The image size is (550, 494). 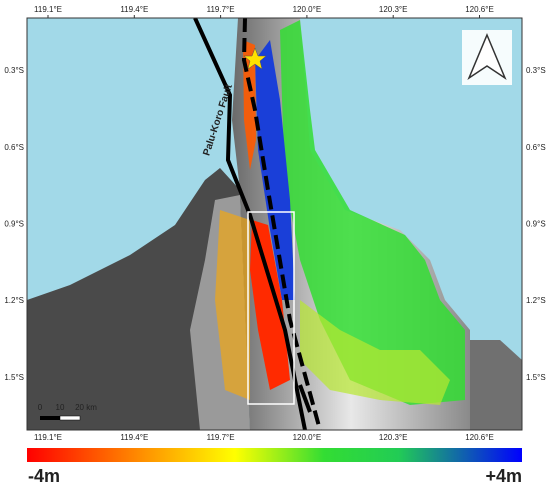 I want to click on colorbar-max: +4m, so click(x=503, y=476).